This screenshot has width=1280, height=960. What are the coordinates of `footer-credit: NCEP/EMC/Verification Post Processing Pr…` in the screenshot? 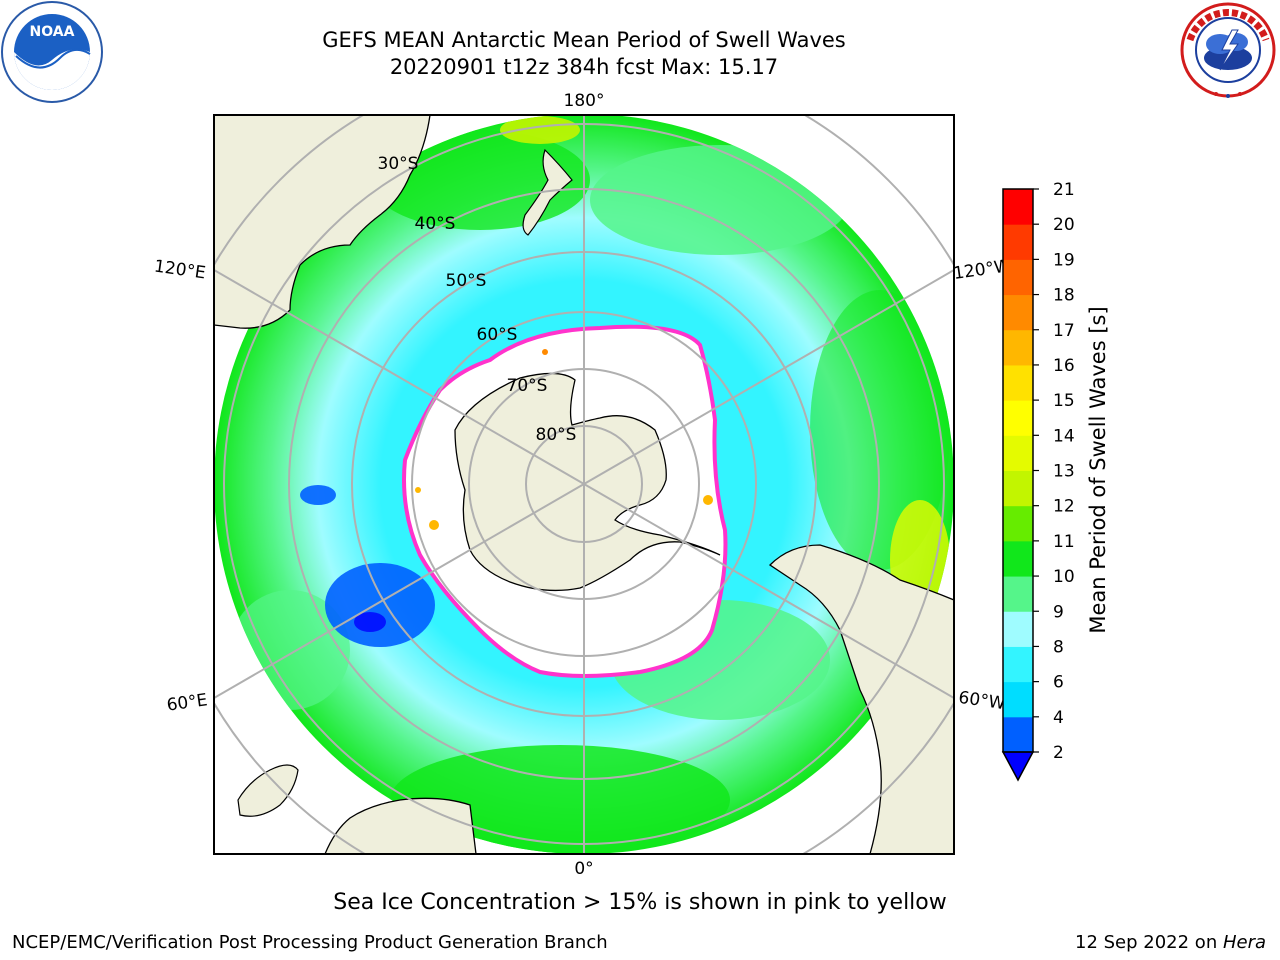 It's located at (310, 942).